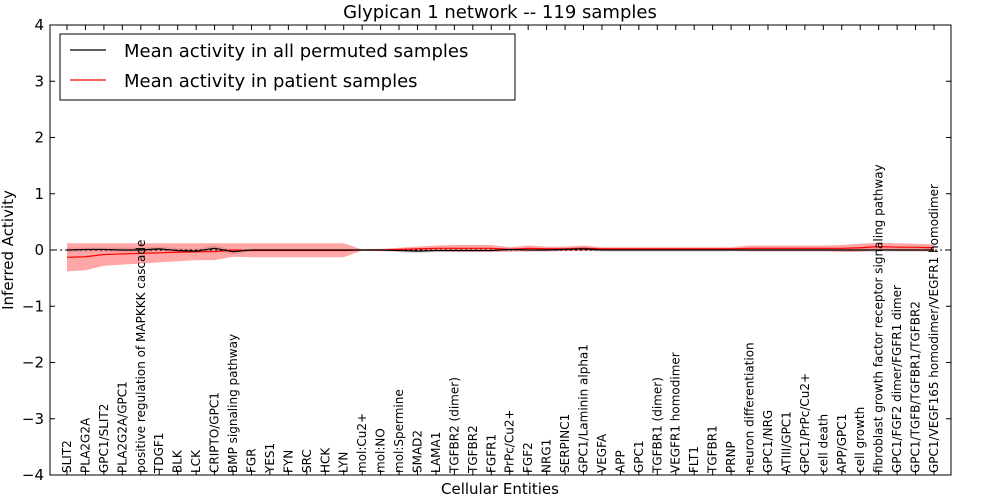 The height and width of the screenshot is (500, 1000). What do you see at coordinates (713, 449) in the screenshot?
I see `category-label: TGFBR1` at bounding box center [713, 449].